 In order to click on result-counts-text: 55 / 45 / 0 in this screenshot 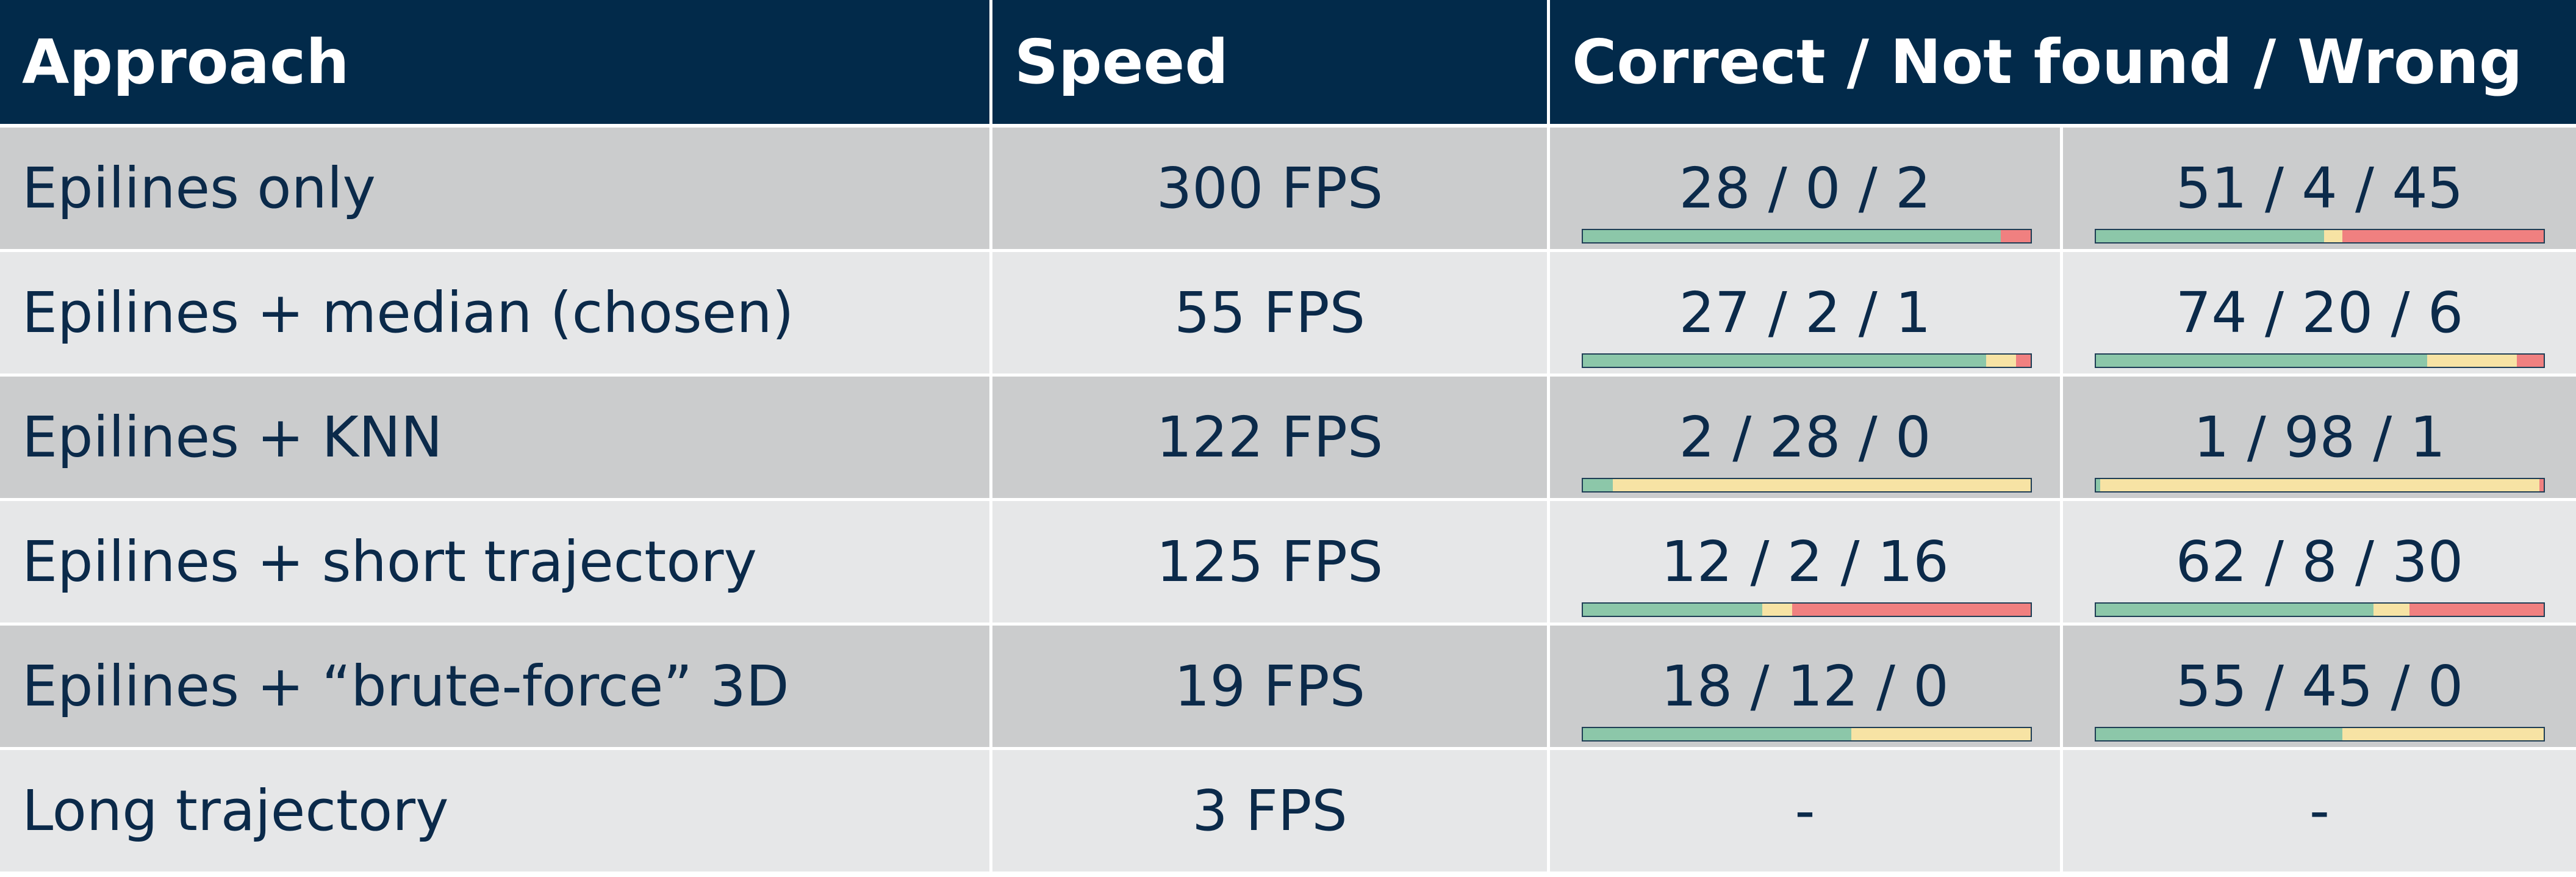, I will do `click(2320, 687)`.